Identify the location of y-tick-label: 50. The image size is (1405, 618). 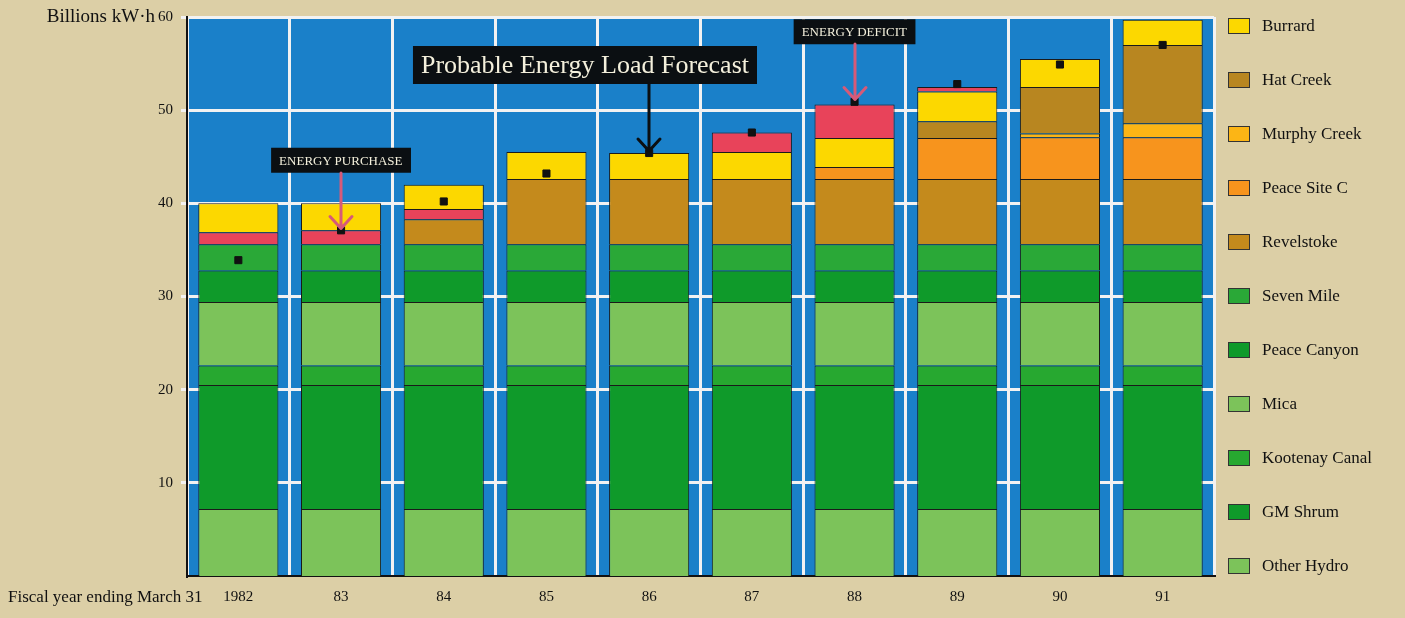
(165, 109).